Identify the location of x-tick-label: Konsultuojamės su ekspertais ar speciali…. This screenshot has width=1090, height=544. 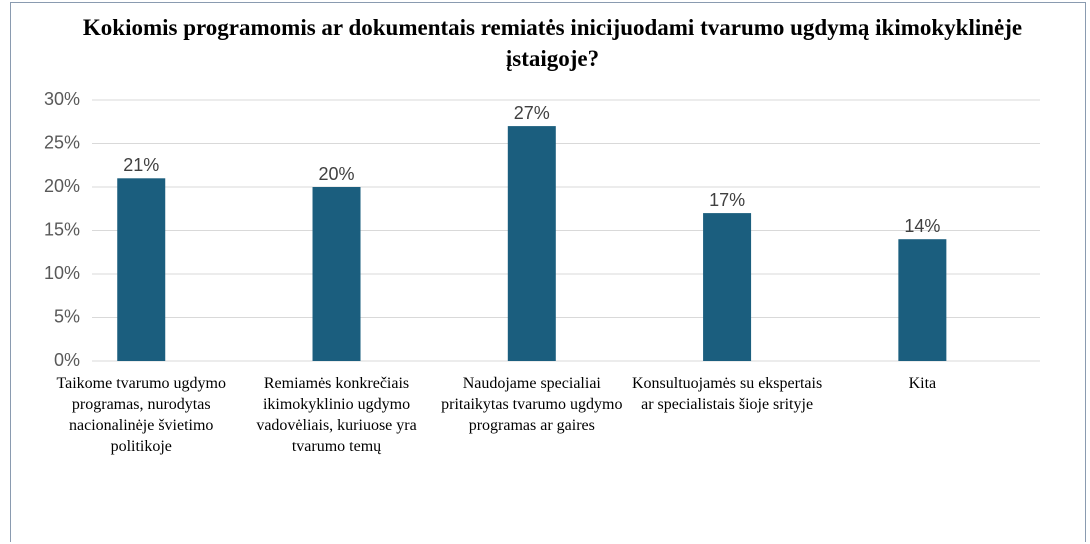
(727, 394).